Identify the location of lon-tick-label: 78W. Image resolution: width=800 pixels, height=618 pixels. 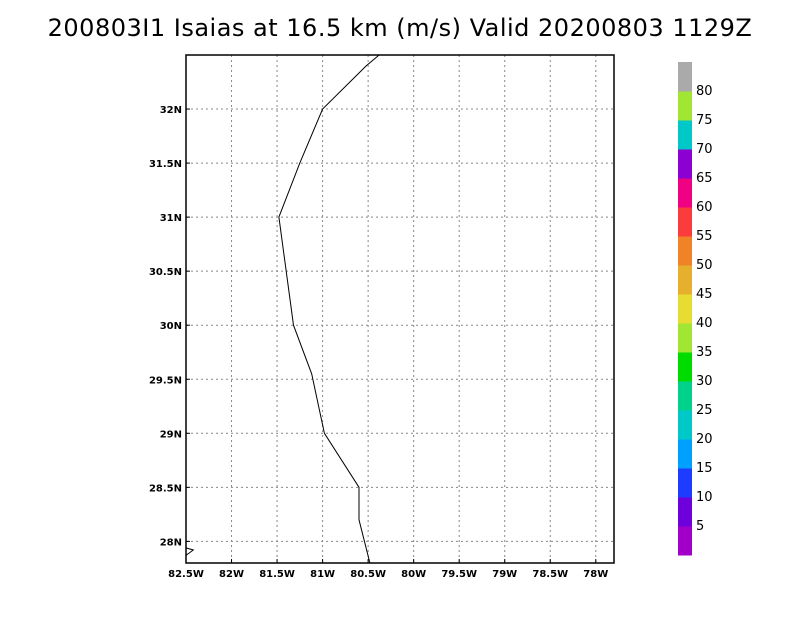
(595, 574).